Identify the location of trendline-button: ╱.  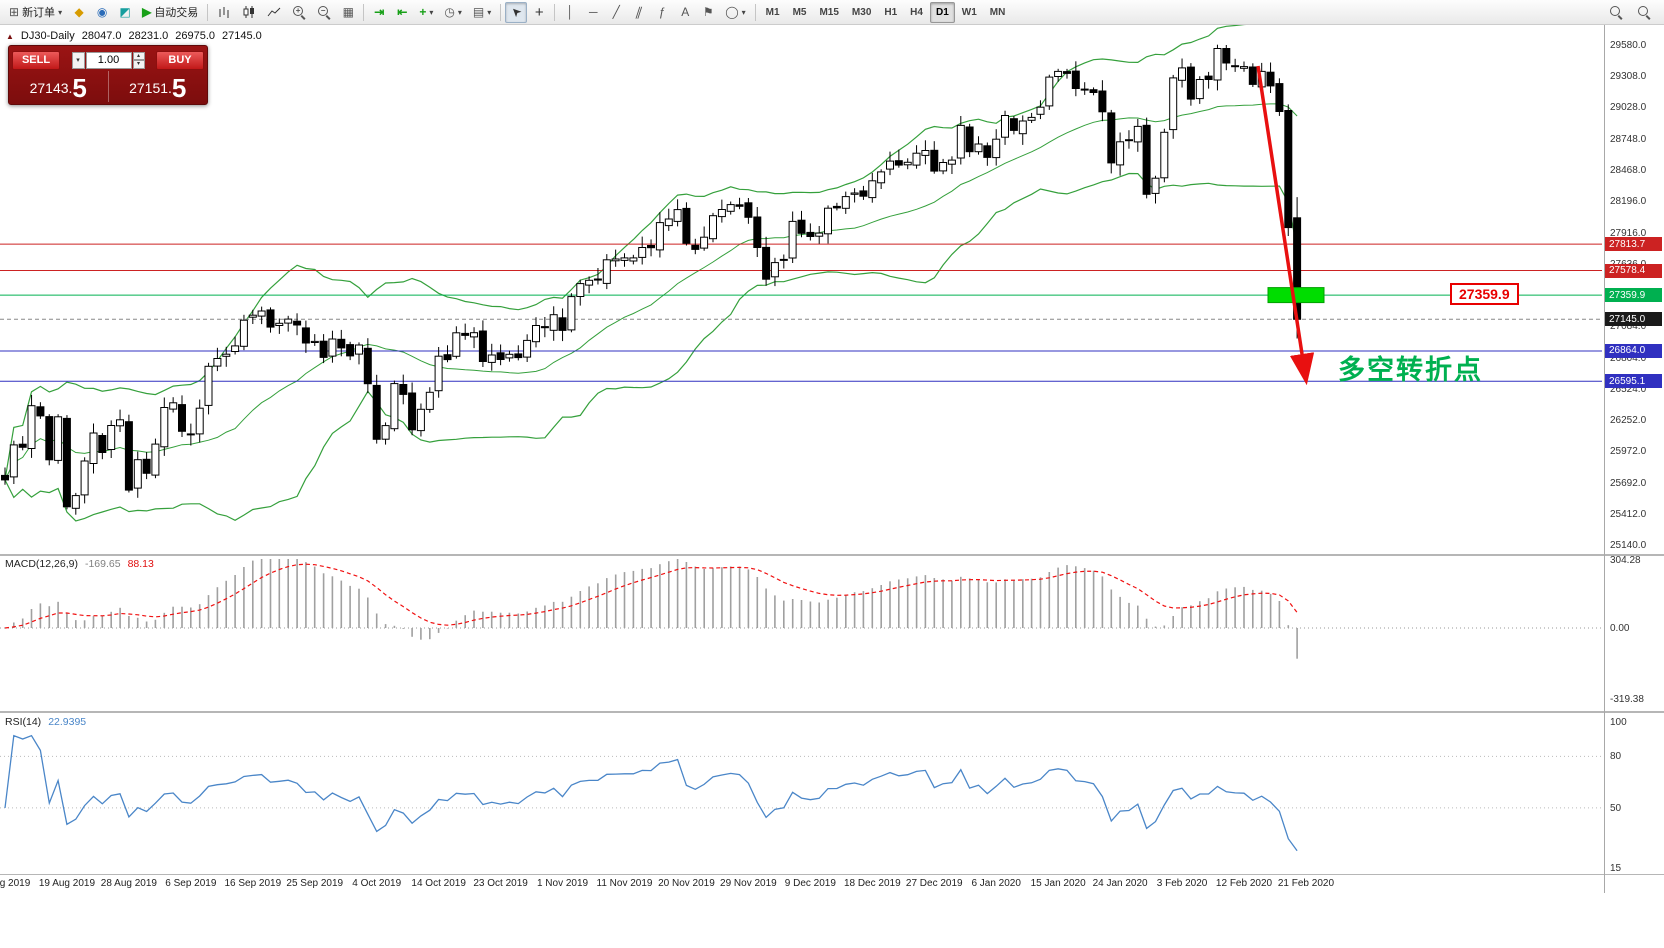
(616, 12).